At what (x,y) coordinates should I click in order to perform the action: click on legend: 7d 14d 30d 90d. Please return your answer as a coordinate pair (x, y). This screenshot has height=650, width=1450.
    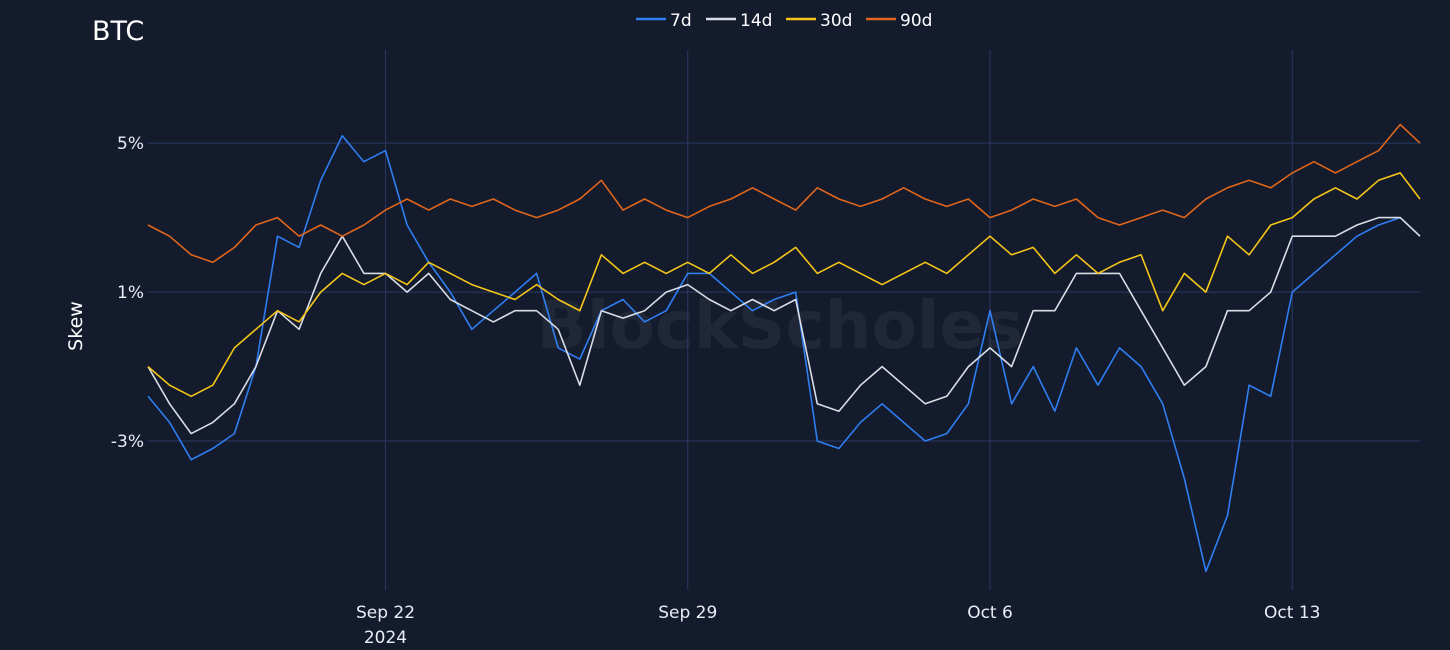
    Looking at the image, I should click on (784, 21).